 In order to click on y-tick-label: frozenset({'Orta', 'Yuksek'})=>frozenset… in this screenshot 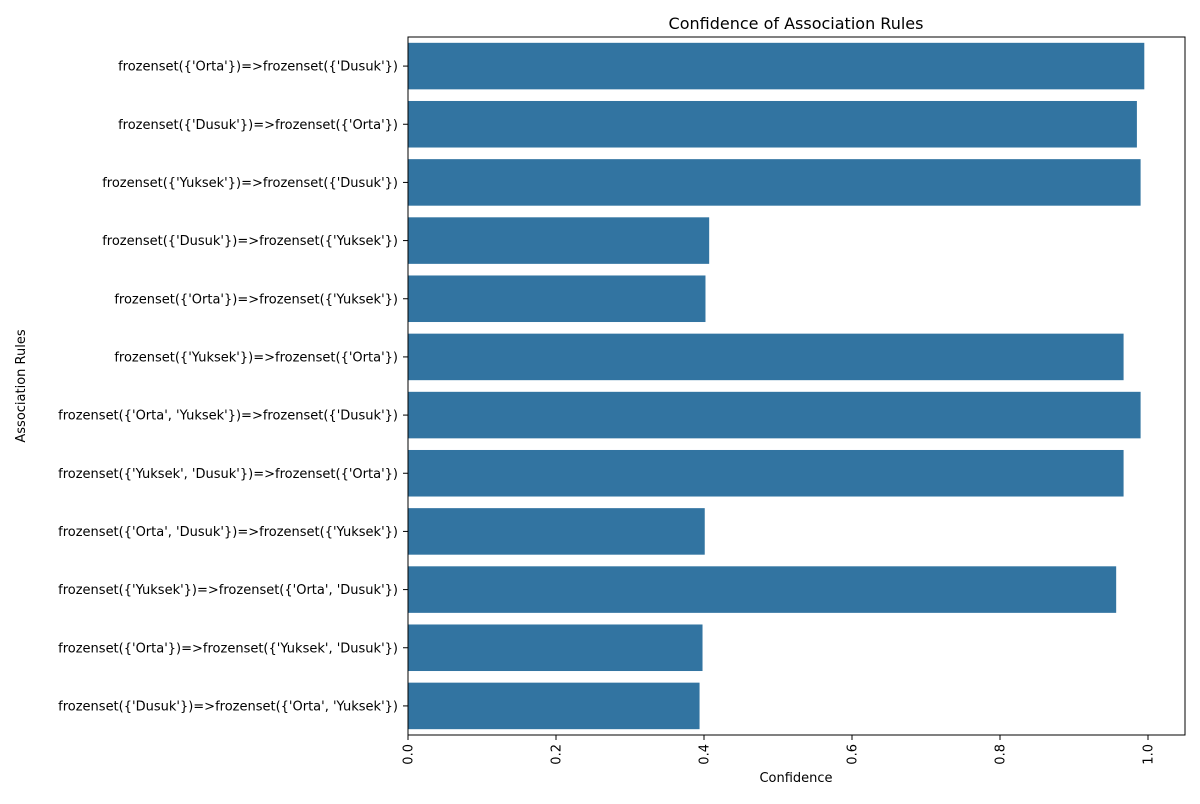, I will do `click(228, 416)`.